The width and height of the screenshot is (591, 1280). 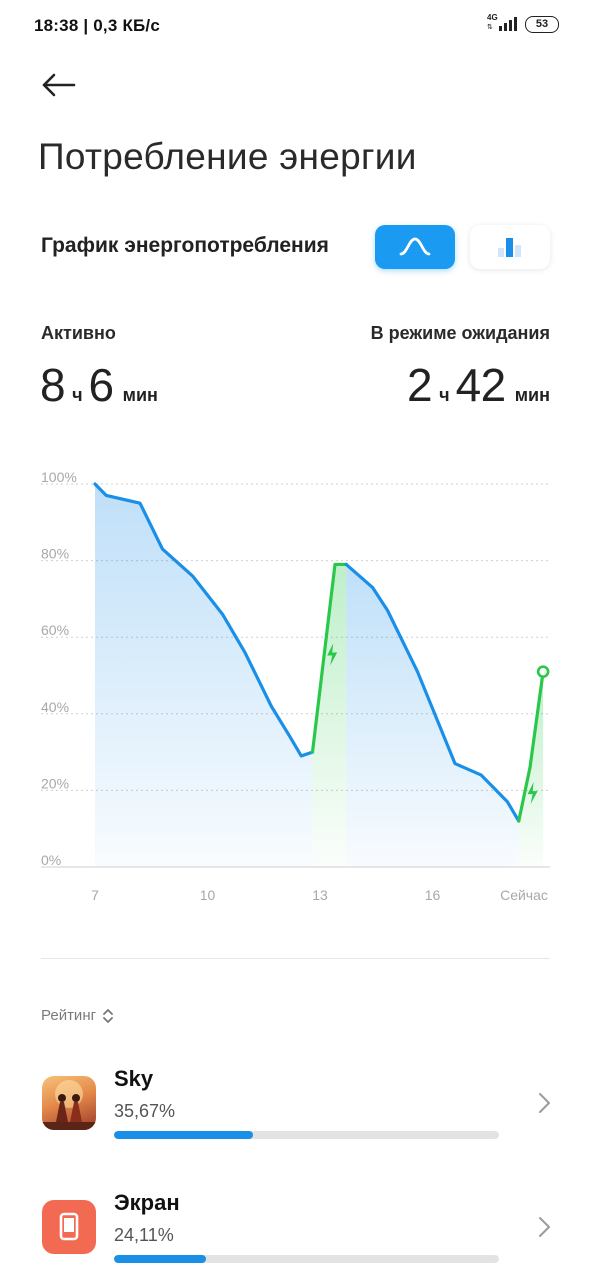 I want to click on data-arrows-icon: ⇅, so click(x=490, y=27).